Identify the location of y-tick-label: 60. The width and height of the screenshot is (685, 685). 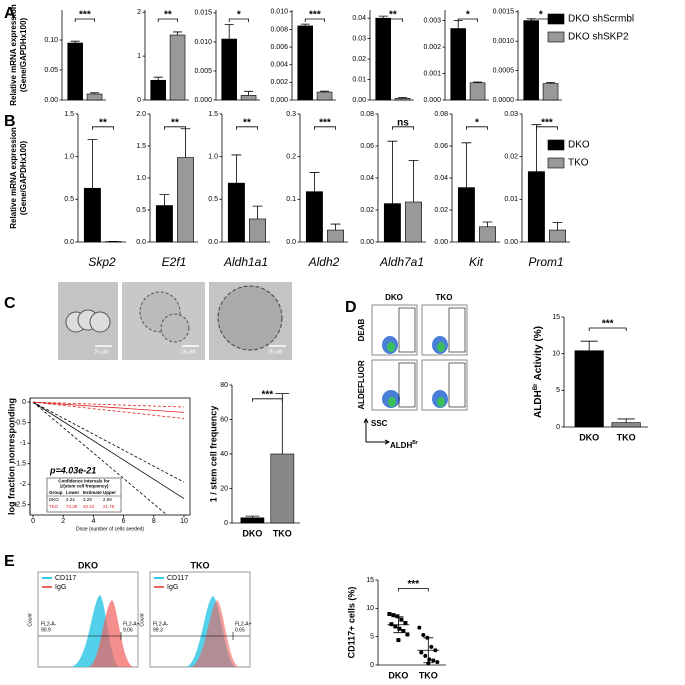
(224, 419).